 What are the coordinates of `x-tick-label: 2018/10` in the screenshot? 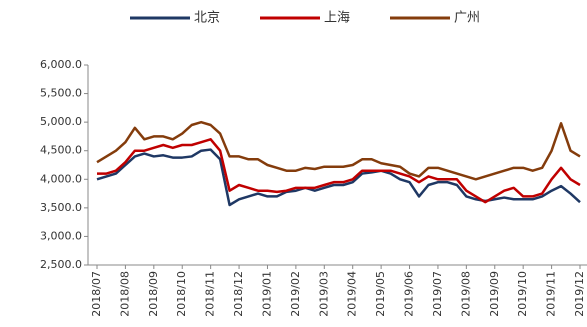 It's located at (181, 294).